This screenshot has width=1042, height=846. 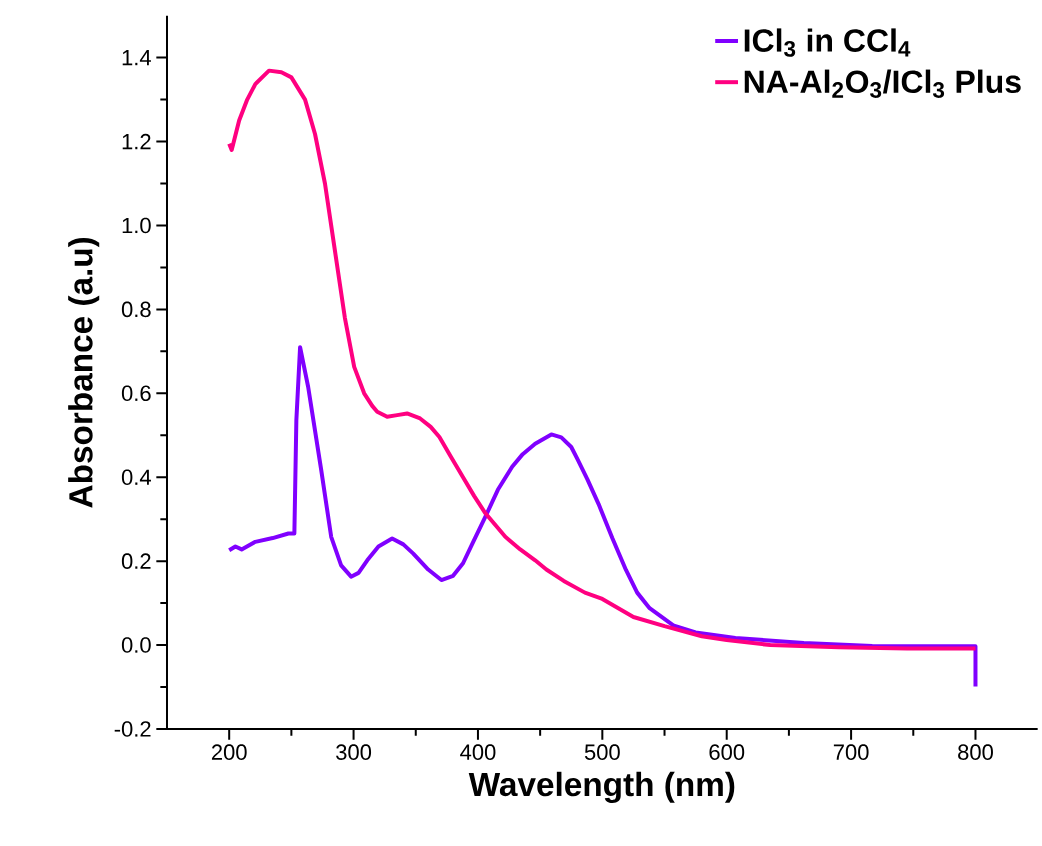 I want to click on y-tick-label: 0.8, so click(x=136, y=309).